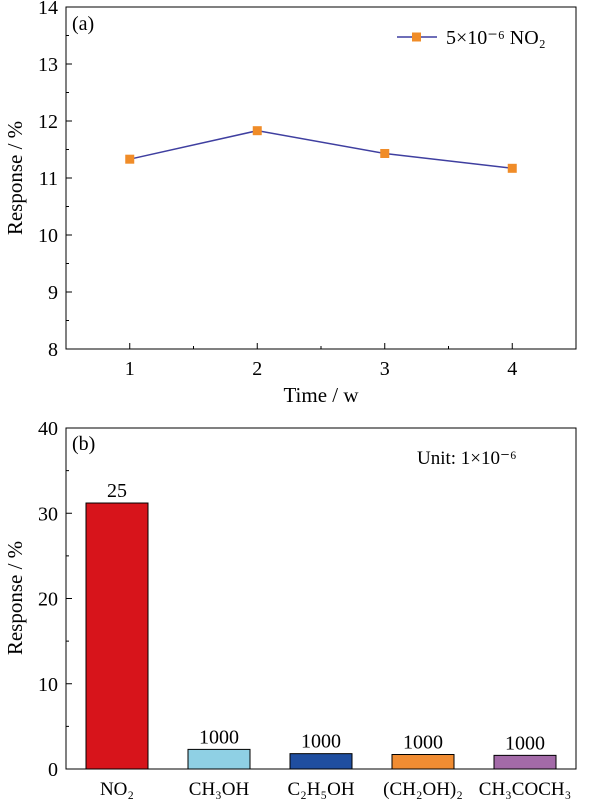 The image size is (592, 800). Describe the element at coordinates (53, 770) in the screenshot. I see `y-tick-label-b: 0` at that location.